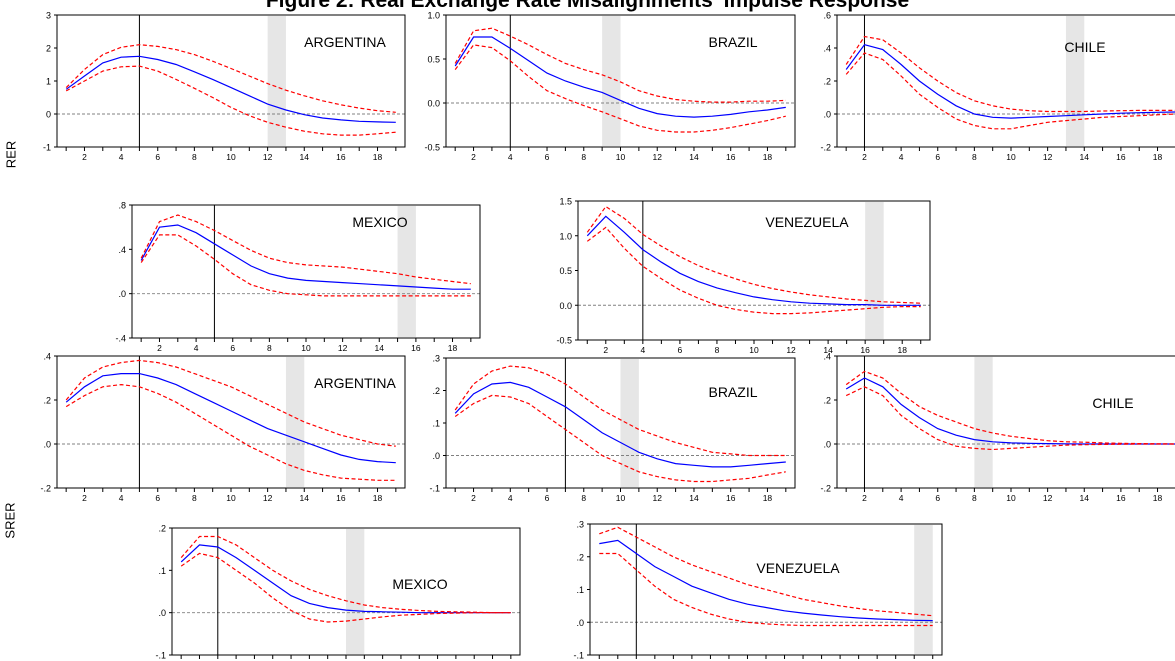  Describe the element at coordinates (48, 115) in the screenshot. I see `y-tick-label: 0` at that location.